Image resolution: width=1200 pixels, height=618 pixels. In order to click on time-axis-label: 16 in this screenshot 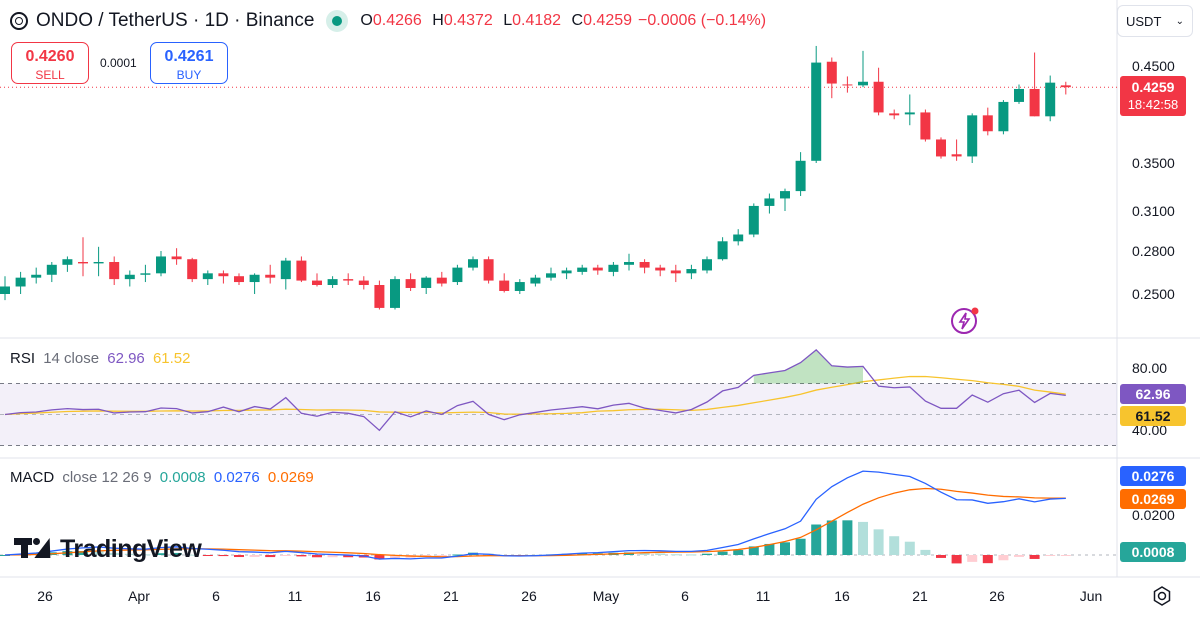, I will do `click(842, 596)`.